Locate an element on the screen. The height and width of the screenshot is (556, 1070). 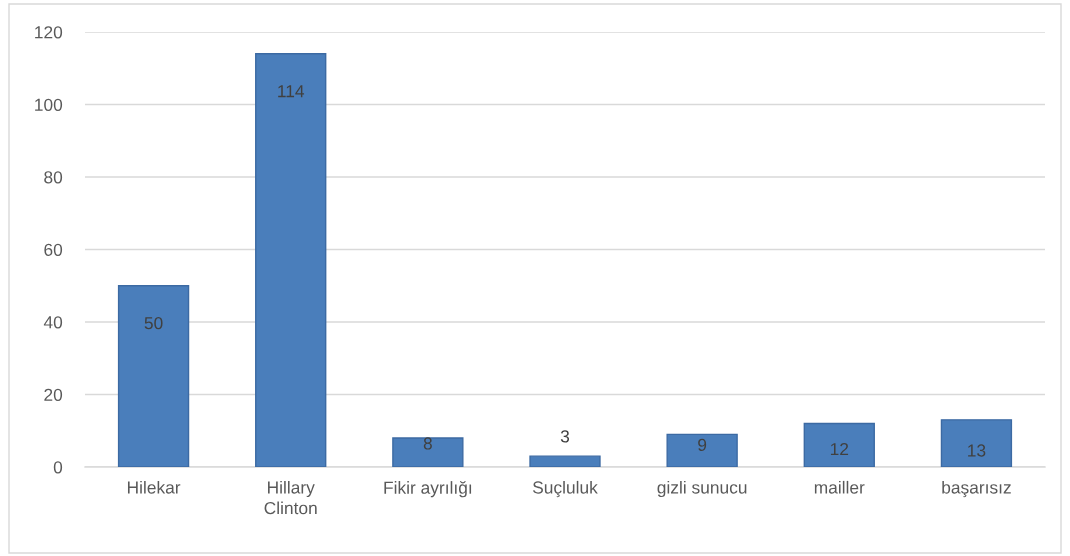
y-tick-label: 0 is located at coordinates (58, 467).